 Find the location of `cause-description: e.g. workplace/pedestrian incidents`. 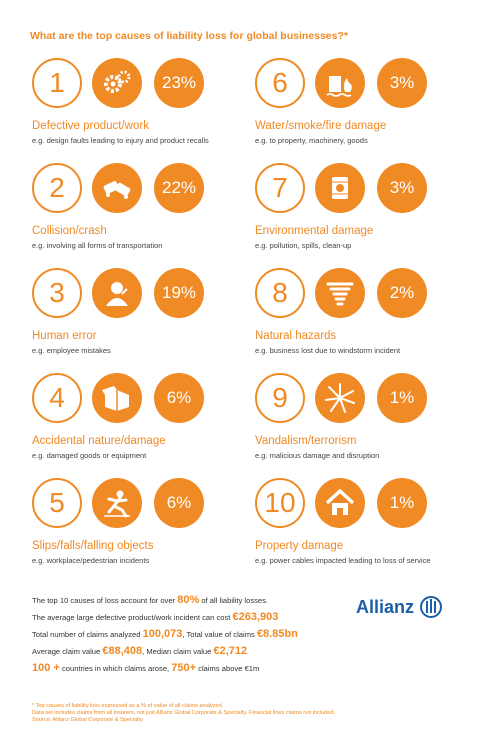

cause-description: e.g. workplace/pedestrian incidents is located at coordinates (91, 560).